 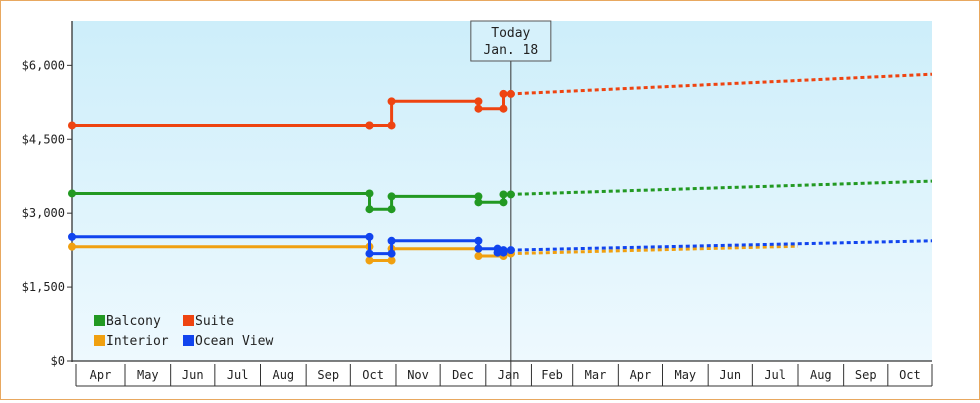 I want to click on y-tick-label: $6,000, so click(x=43, y=65).